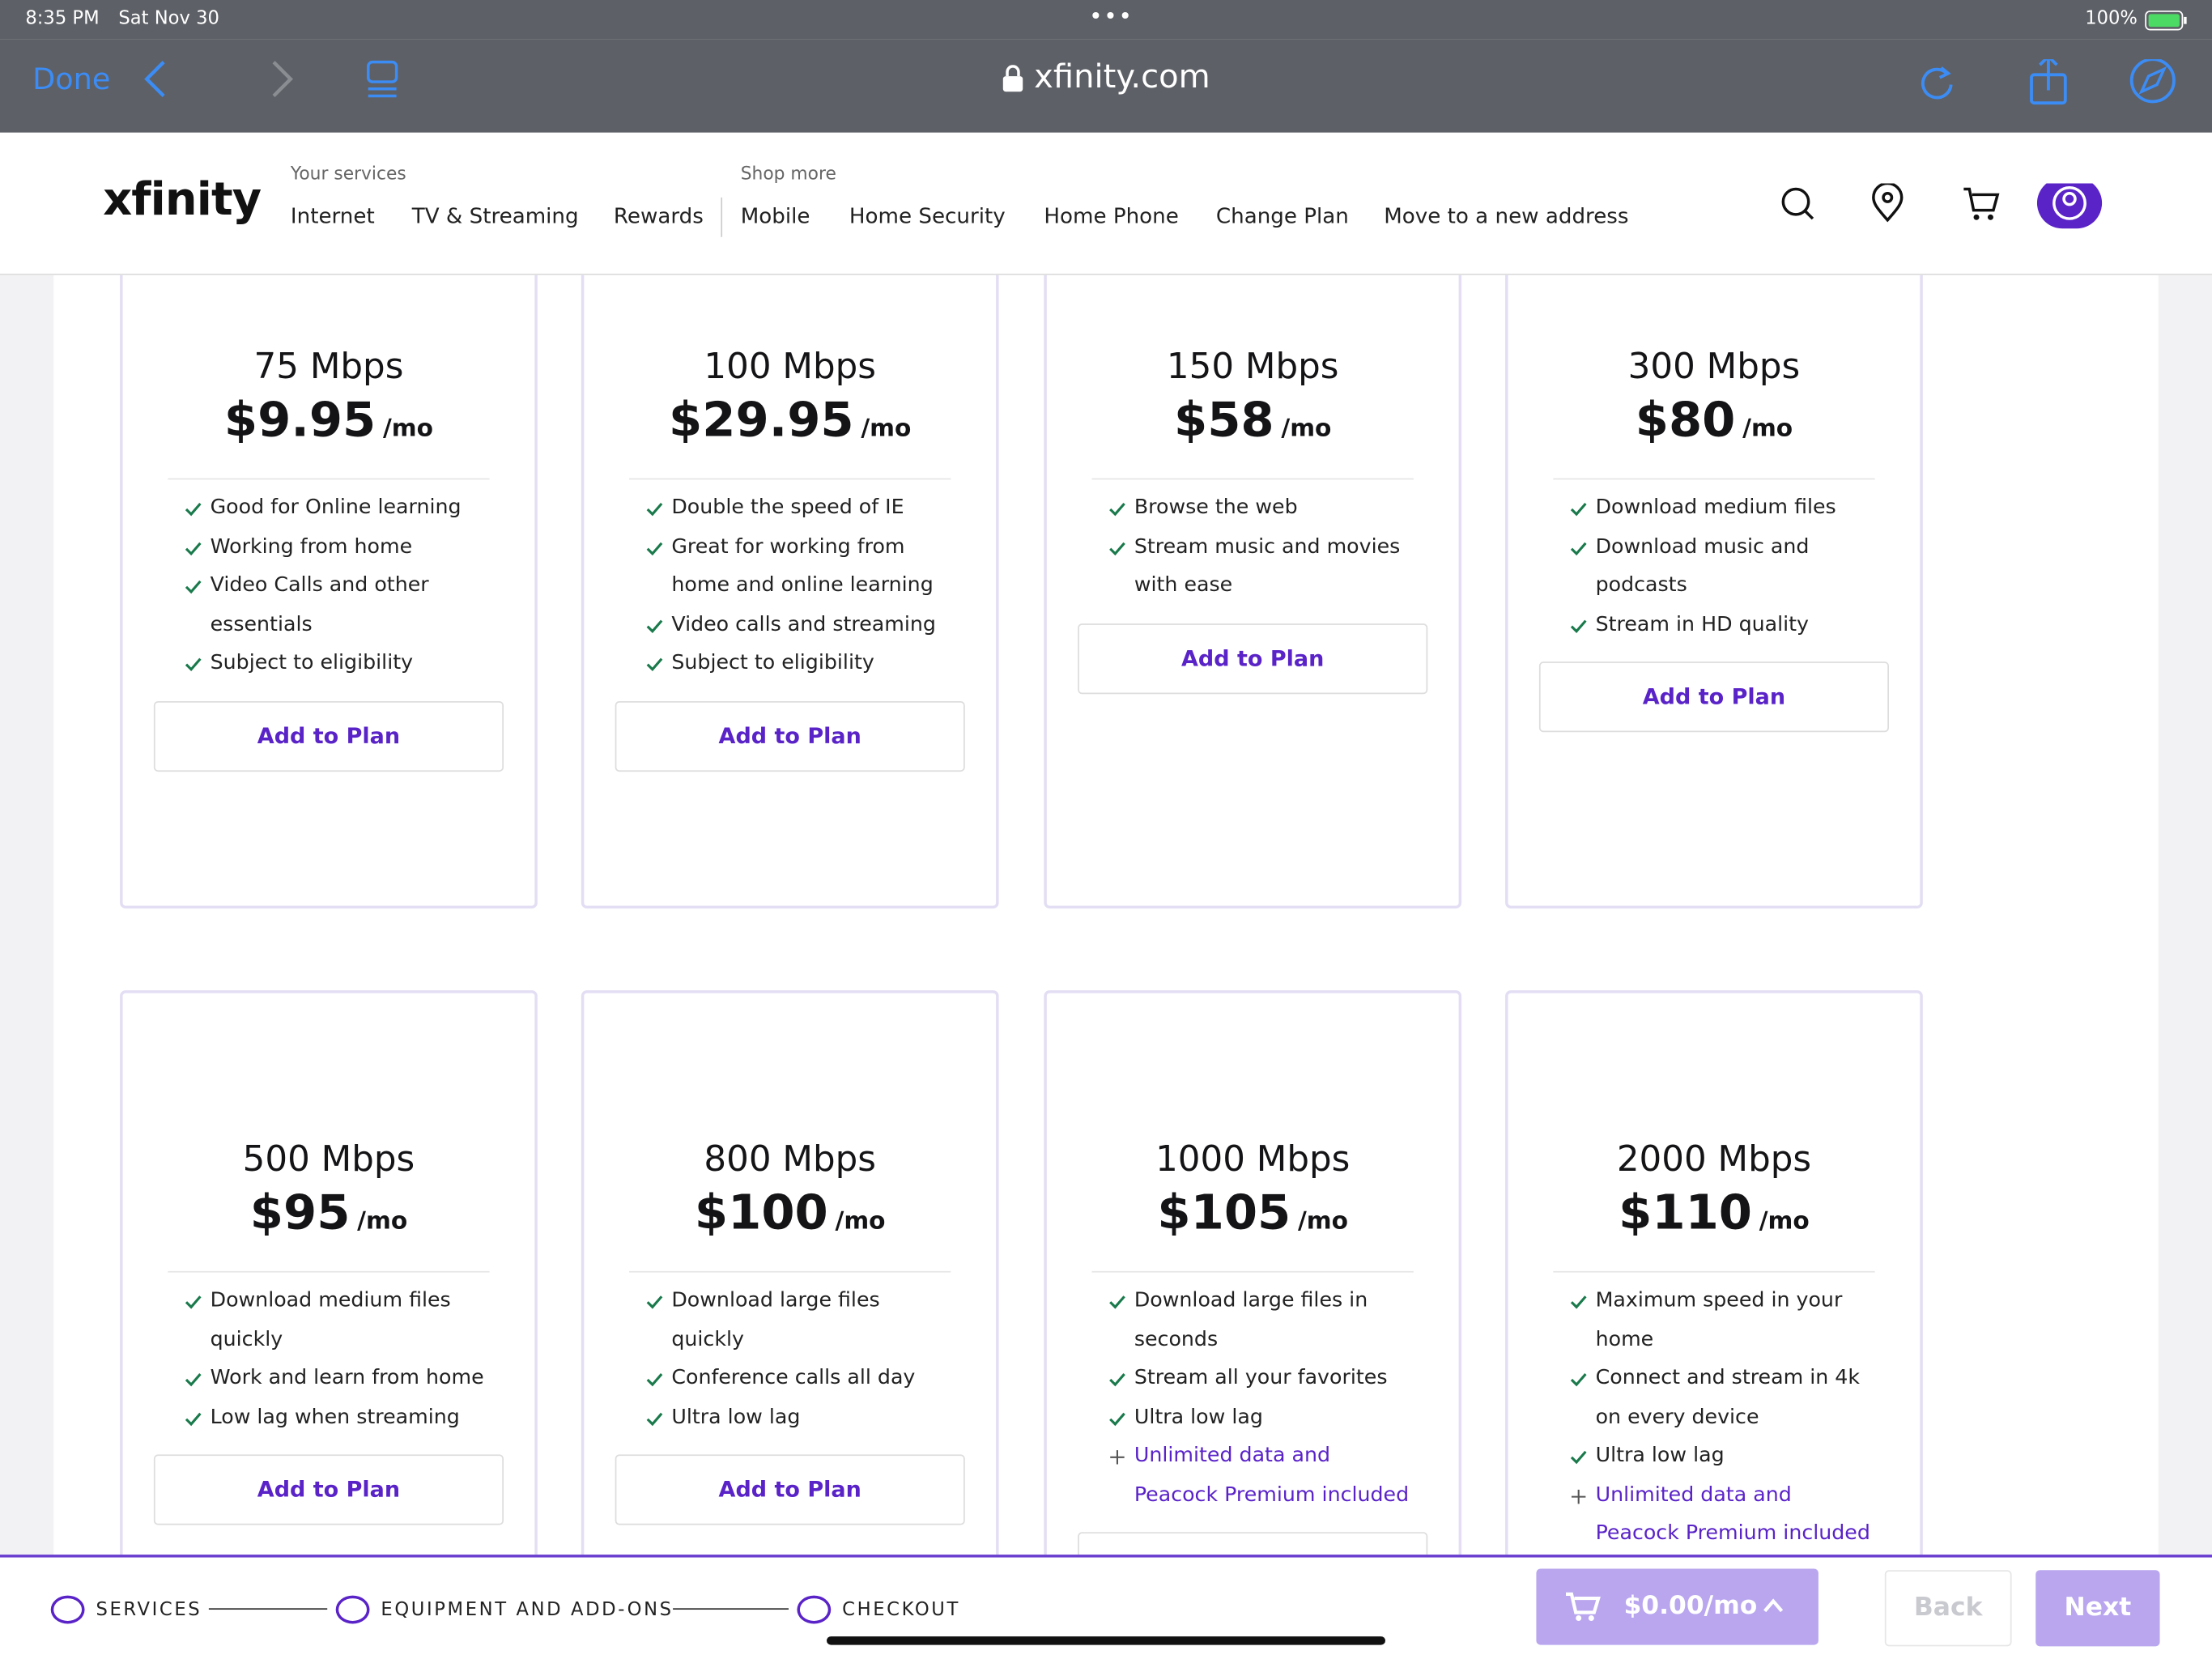 The width and height of the screenshot is (2212, 1659). I want to click on feature-text: Low lag when streaming, so click(335, 1418).